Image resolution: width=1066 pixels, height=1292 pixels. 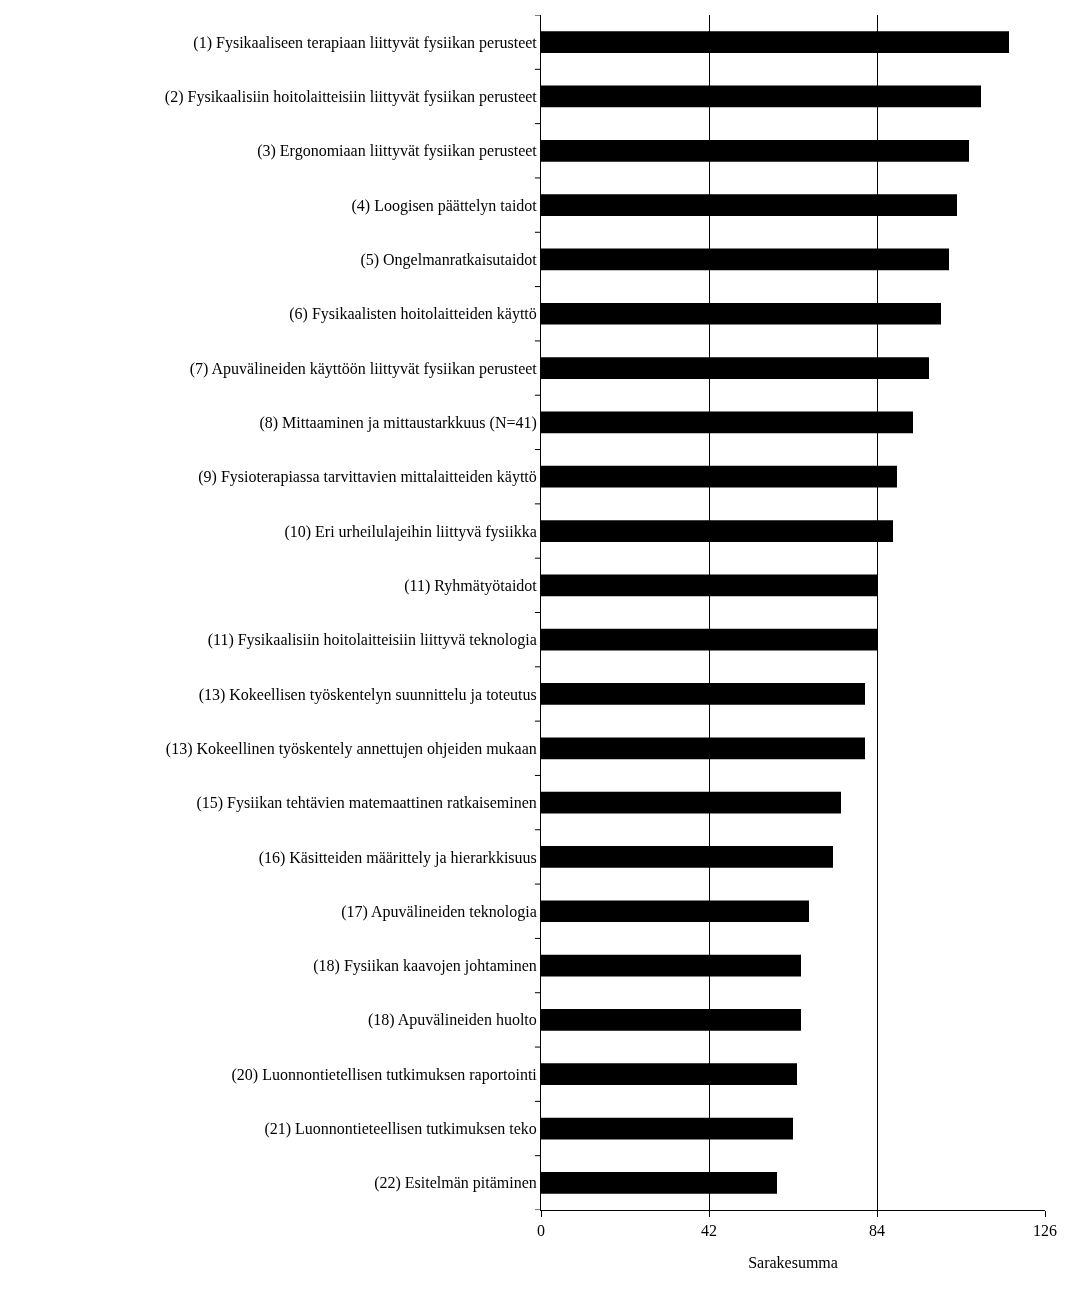 What do you see at coordinates (372, 640) in the screenshot?
I see `y-tick-label: (11) Fysikaalisiin hoitolaitteisiin liittyvä teknologia` at bounding box center [372, 640].